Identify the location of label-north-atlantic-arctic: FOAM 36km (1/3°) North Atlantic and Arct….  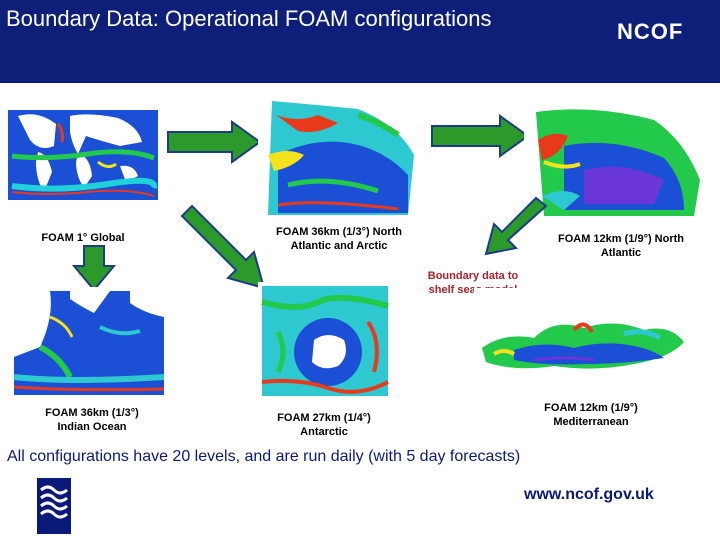
(339, 239).